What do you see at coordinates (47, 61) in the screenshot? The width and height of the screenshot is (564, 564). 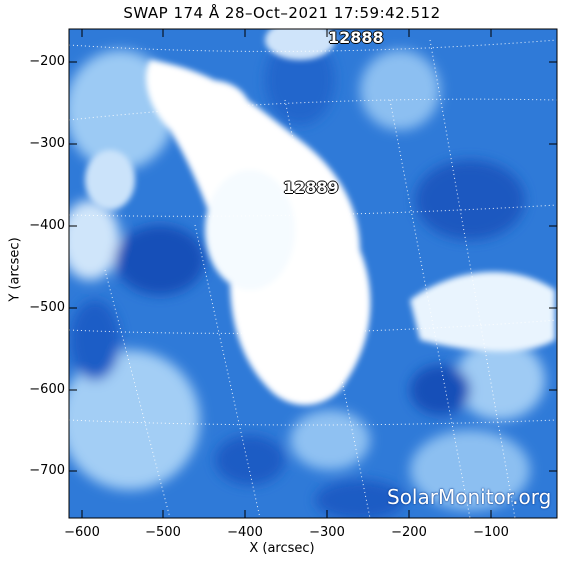 I see `y-tick-label: −200` at bounding box center [47, 61].